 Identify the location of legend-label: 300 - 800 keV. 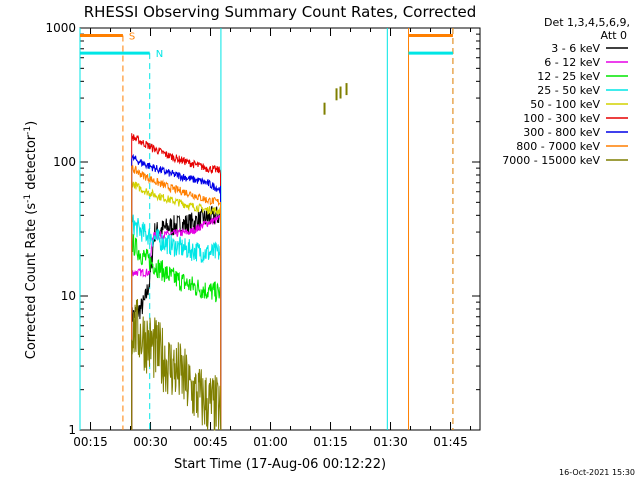
(561, 132).